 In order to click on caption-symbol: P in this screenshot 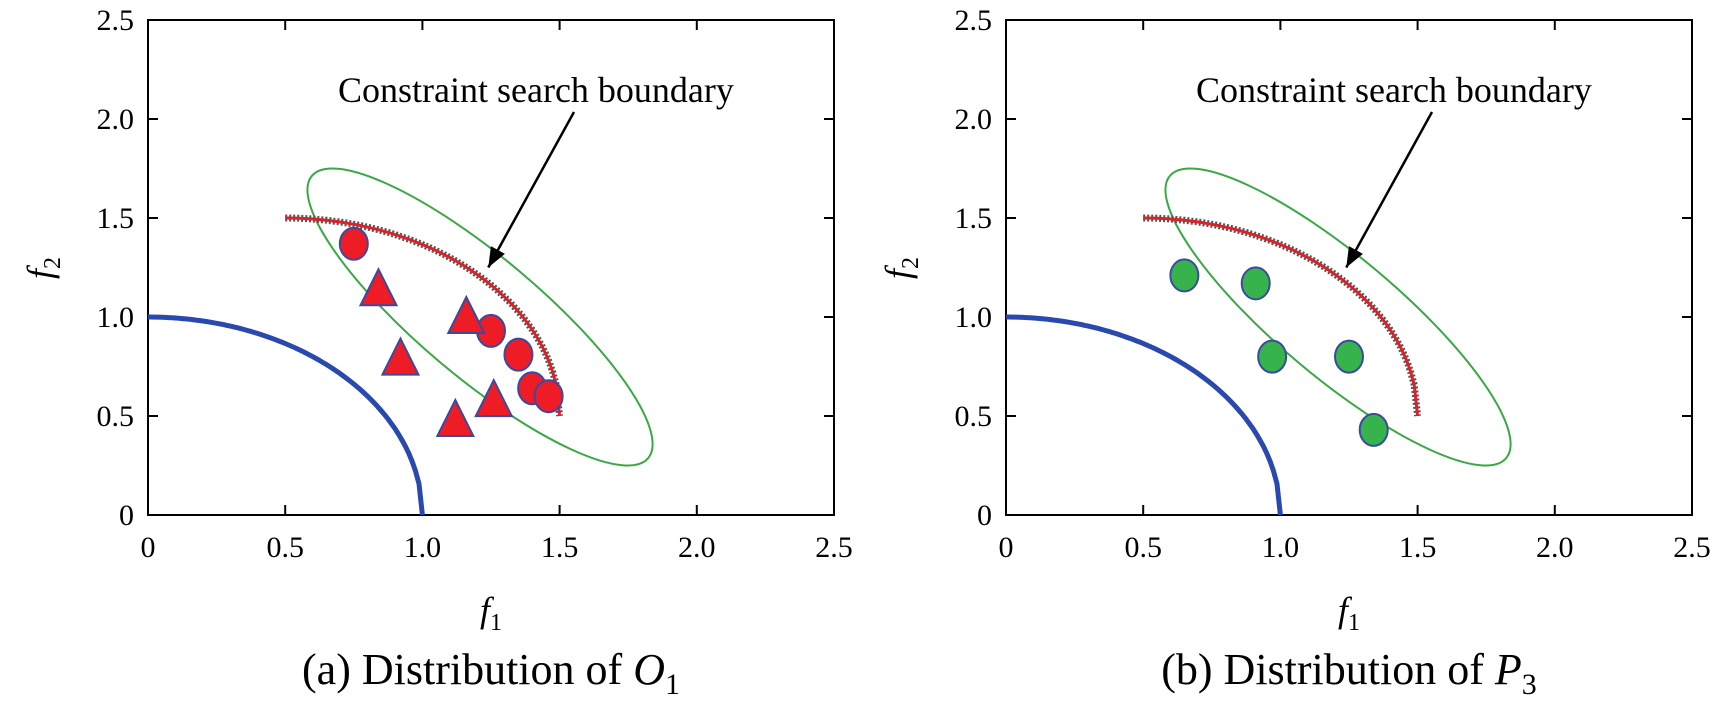, I will do `click(1508, 669)`.